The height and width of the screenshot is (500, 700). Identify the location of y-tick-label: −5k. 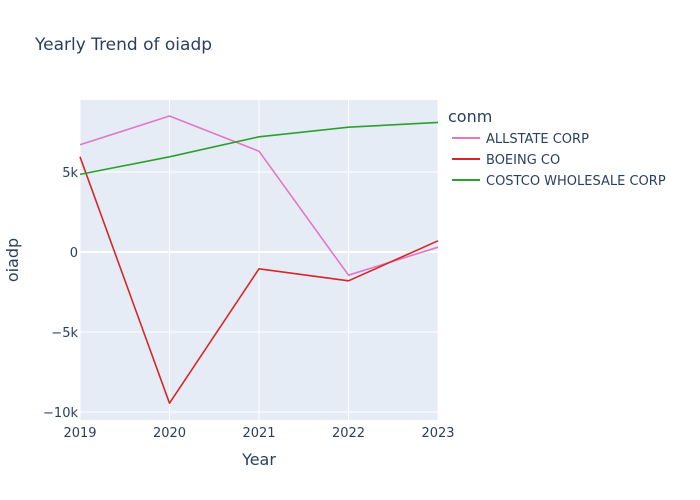
(64, 333).